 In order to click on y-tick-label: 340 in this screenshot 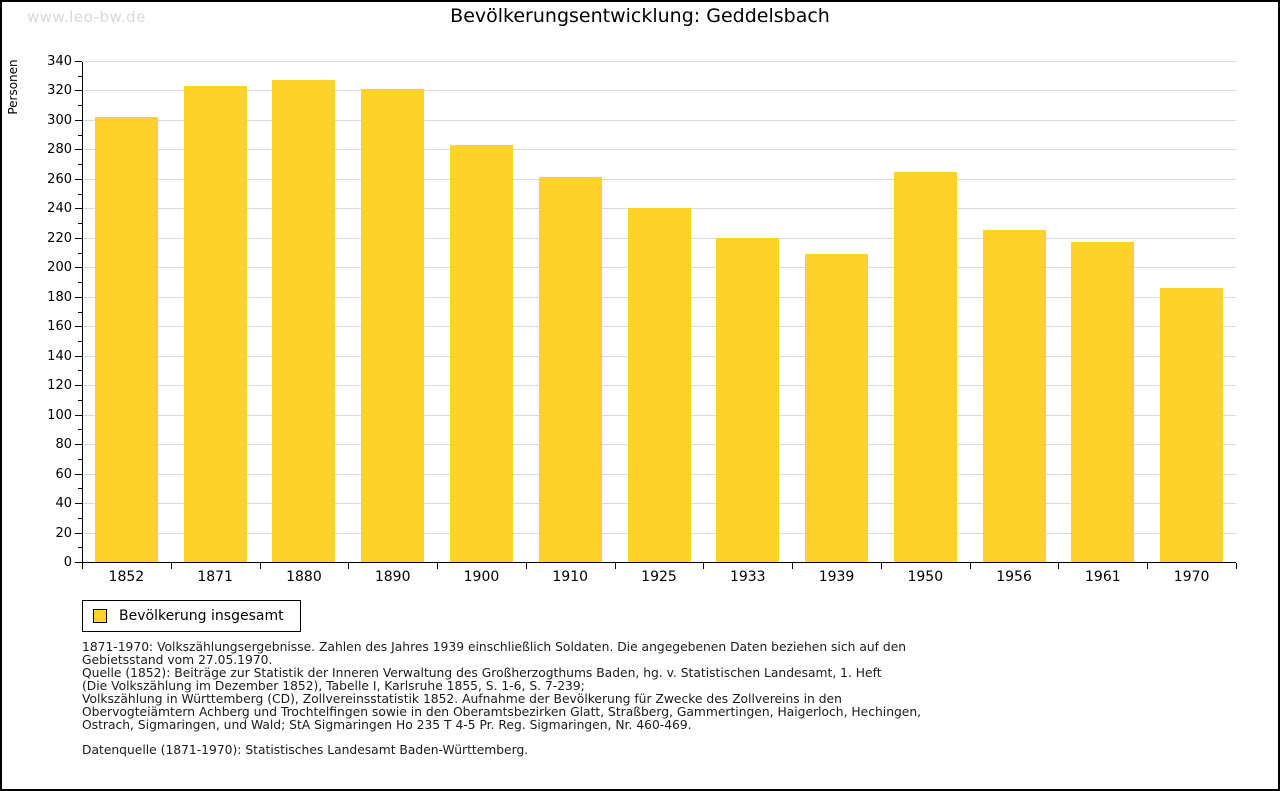, I will do `click(59, 61)`.